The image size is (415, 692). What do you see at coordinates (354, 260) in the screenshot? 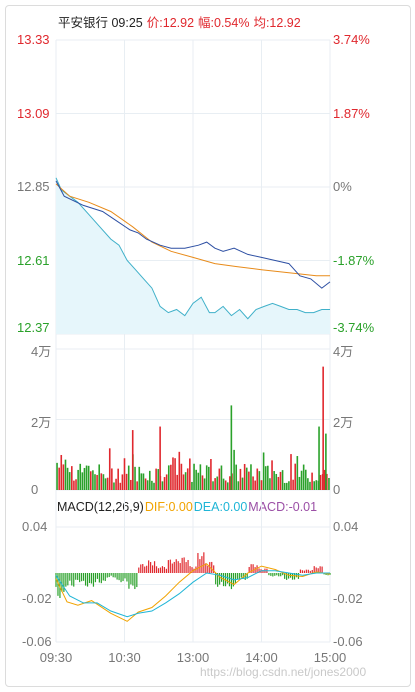
I see `price-tick-right-3: -1.87%` at bounding box center [354, 260].